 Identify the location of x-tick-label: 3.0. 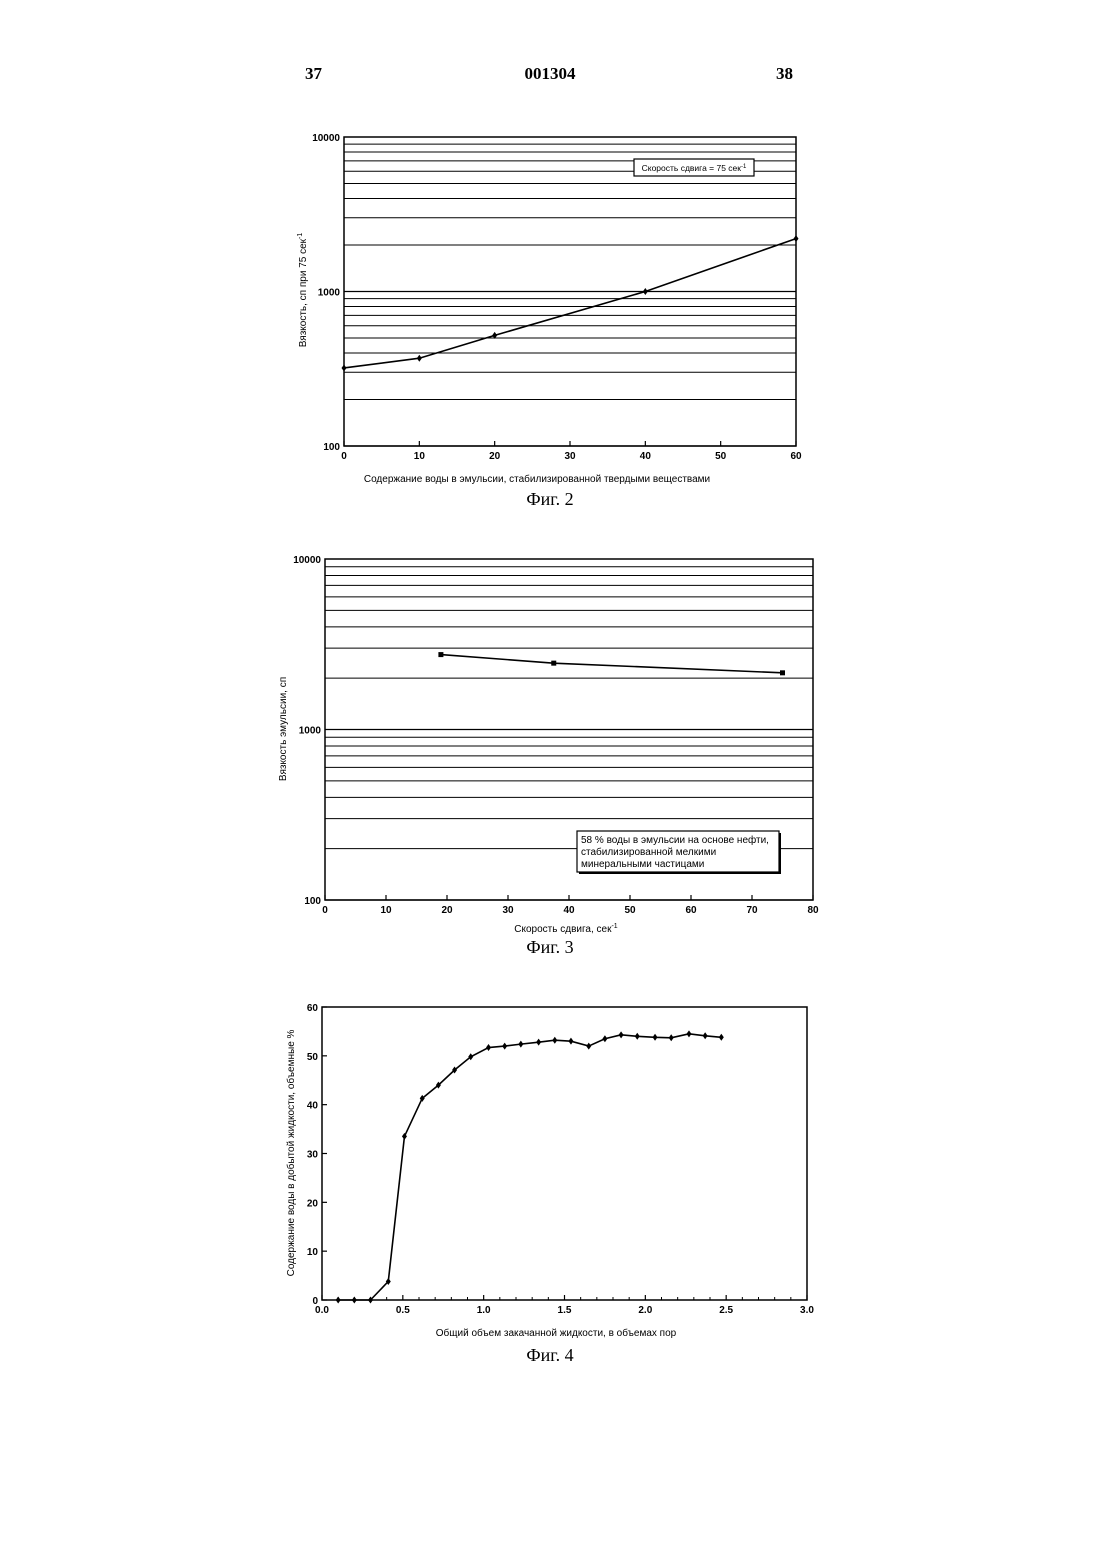
(807, 1310).